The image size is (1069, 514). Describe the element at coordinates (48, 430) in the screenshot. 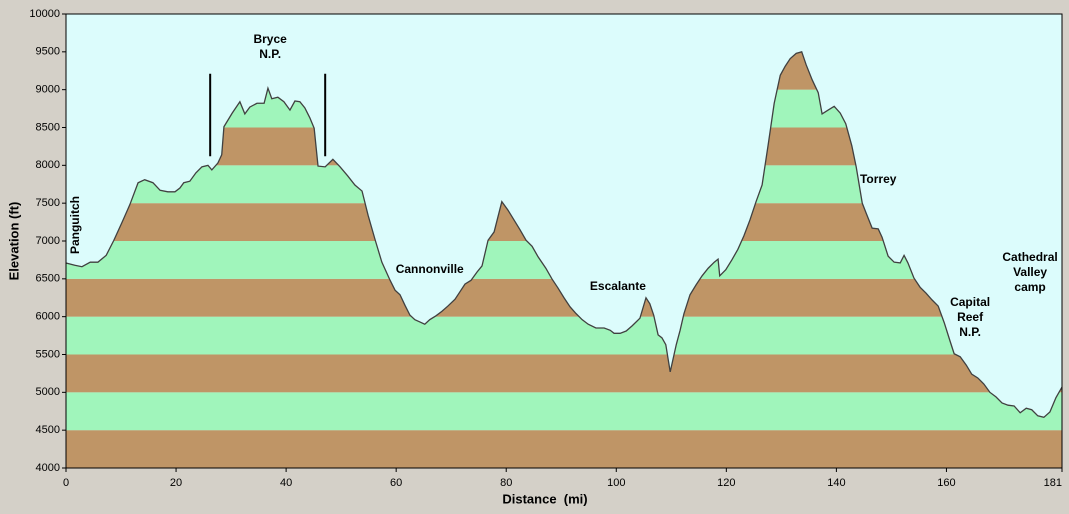

I see `y-tick-label: 4500` at that location.